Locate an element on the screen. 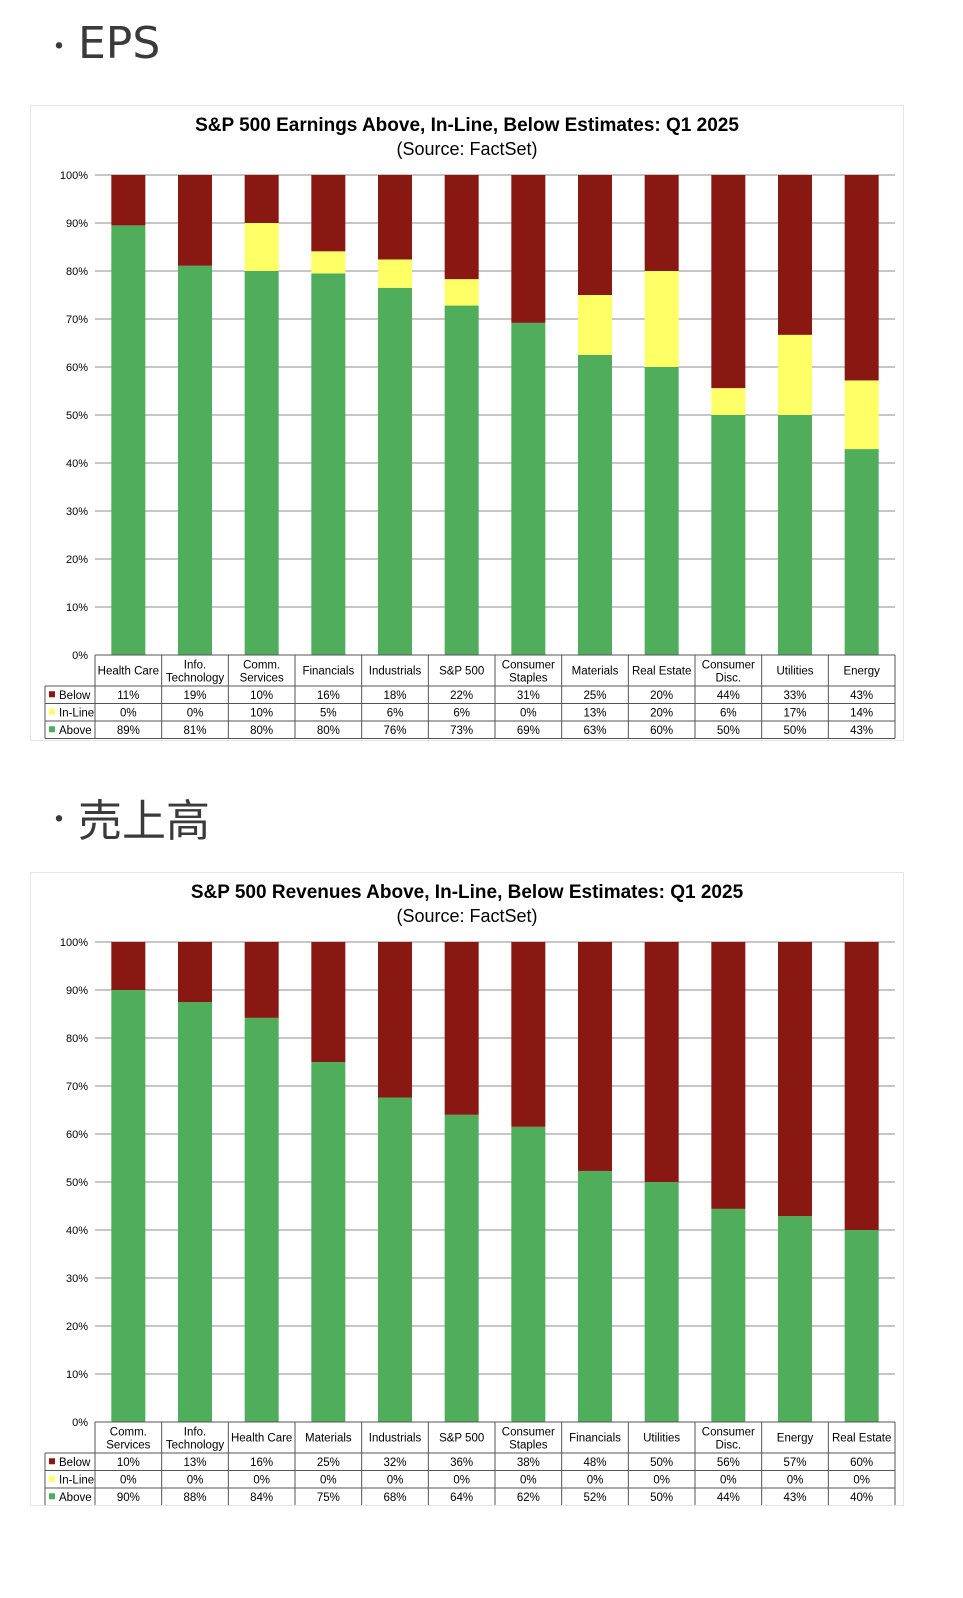 The width and height of the screenshot is (963, 1598). eps-y-tick-label: 80% is located at coordinates (77, 272).